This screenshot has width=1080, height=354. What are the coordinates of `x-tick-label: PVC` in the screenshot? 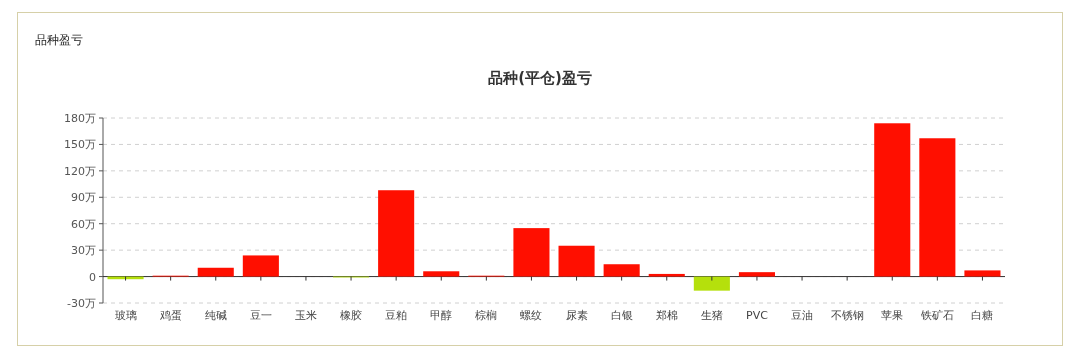 It's located at (757, 315).